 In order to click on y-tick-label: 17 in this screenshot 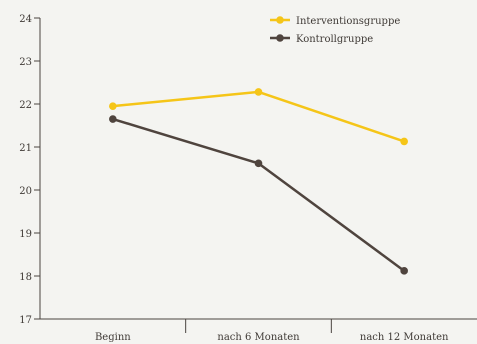, I will do `click(25, 320)`.